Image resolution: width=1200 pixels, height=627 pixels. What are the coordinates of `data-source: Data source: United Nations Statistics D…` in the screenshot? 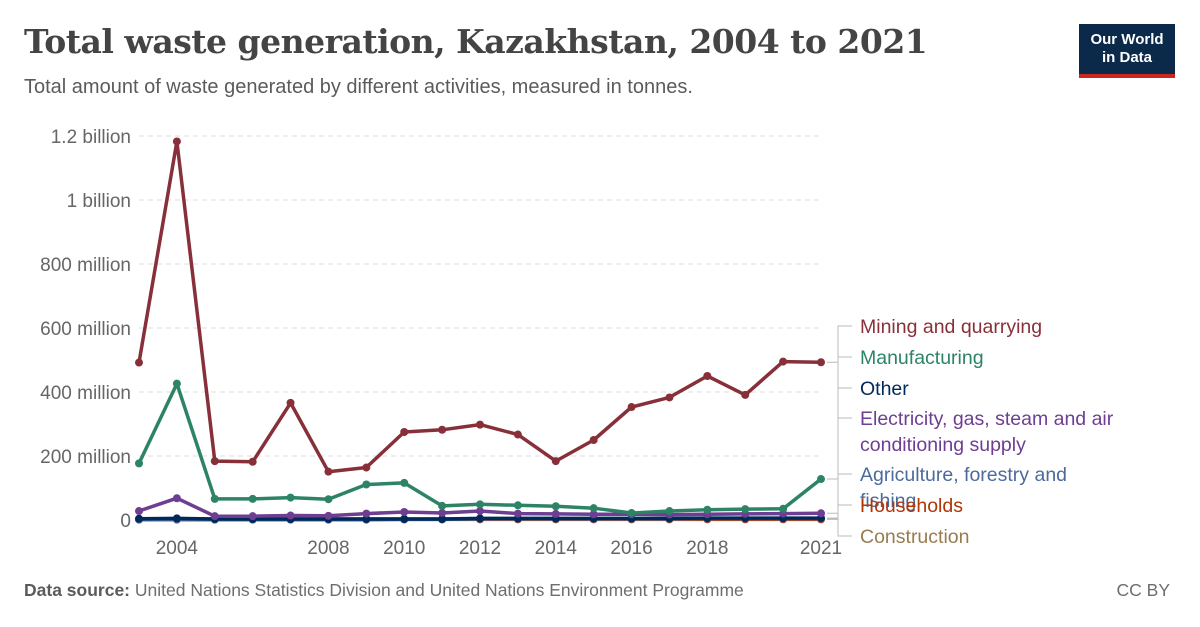 It's located at (384, 590).